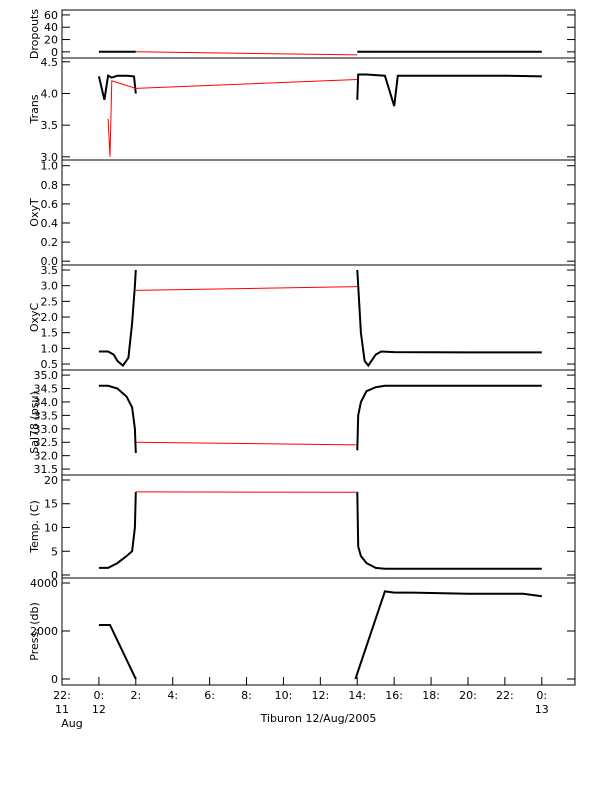 The width and height of the screenshot is (612, 789). I want to click on y-axis-label: Trans, so click(34, 109).